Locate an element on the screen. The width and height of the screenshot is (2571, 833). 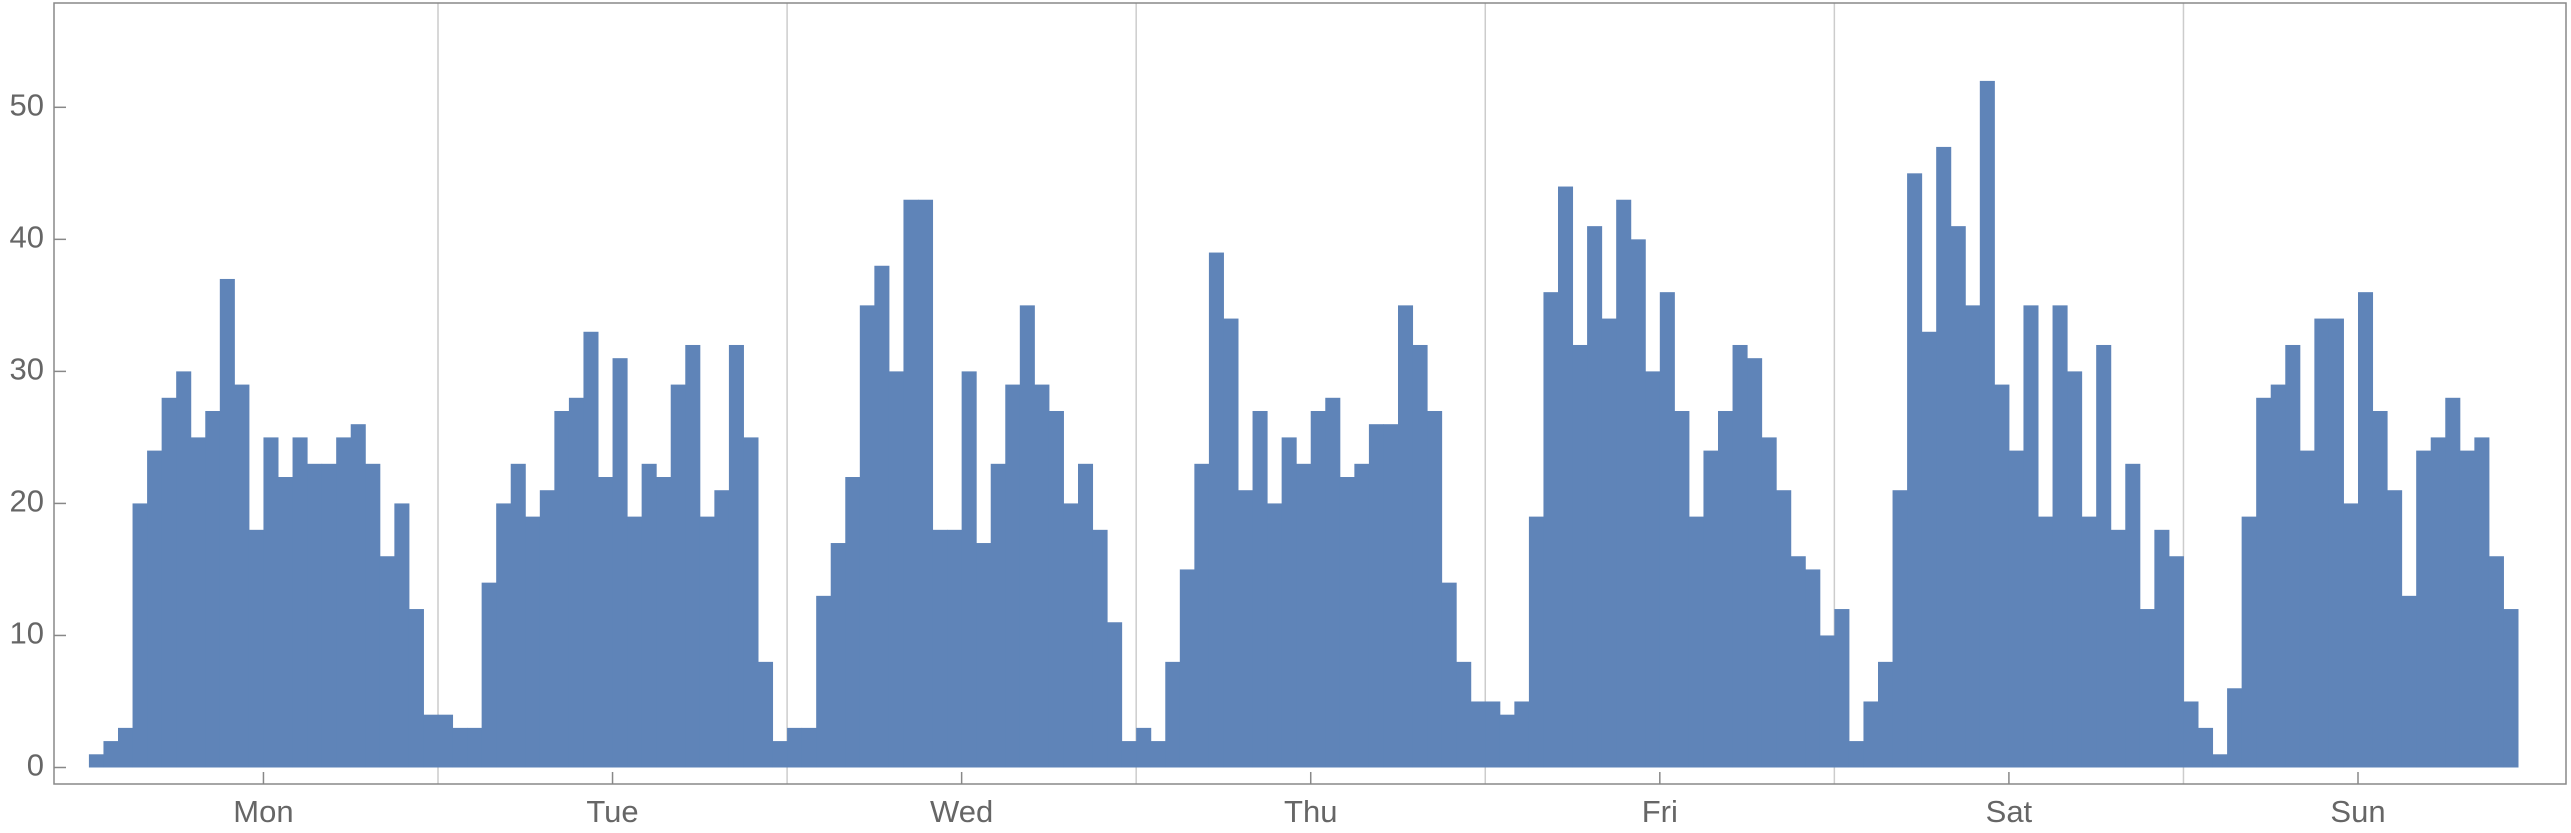
y-tick-label: 30 is located at coordinates (27, 369).